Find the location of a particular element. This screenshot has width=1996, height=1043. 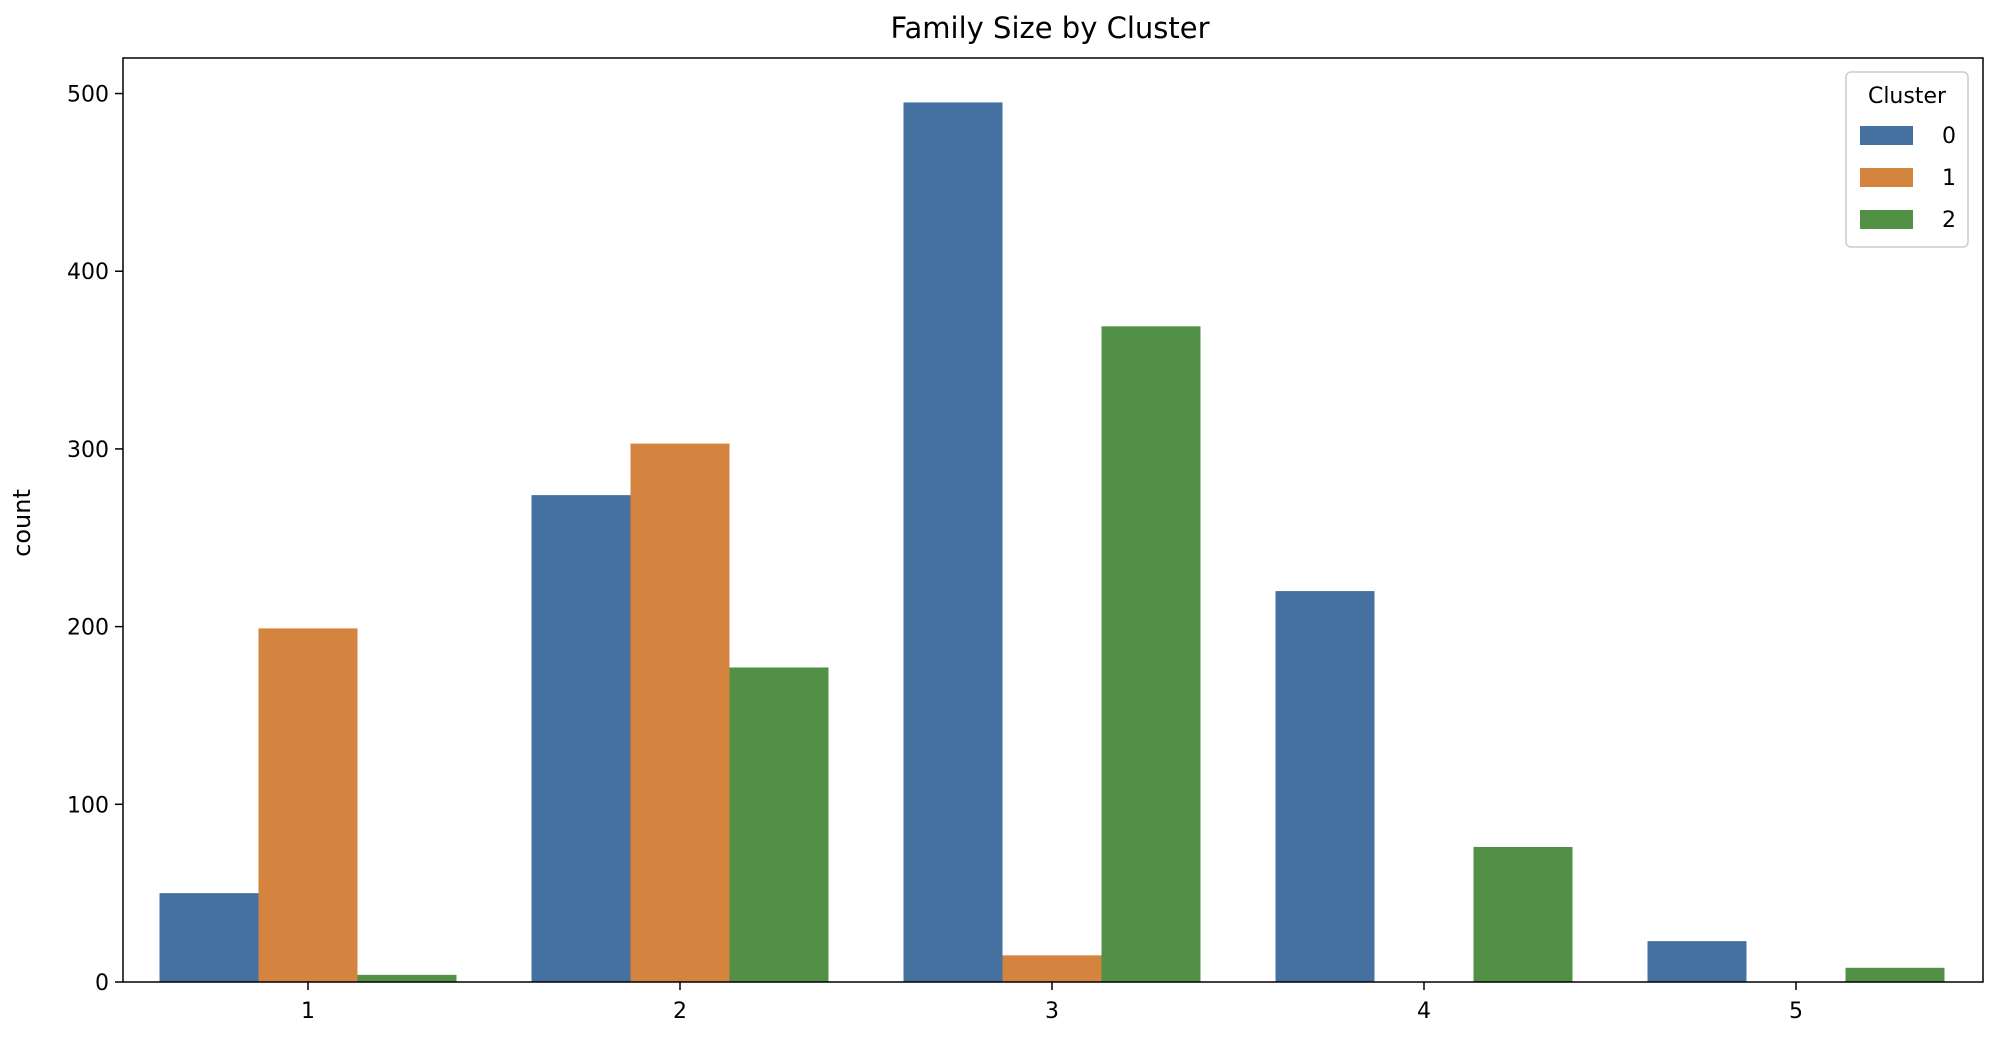

y-tick-label: 200 is located at coordinates (88, 628).